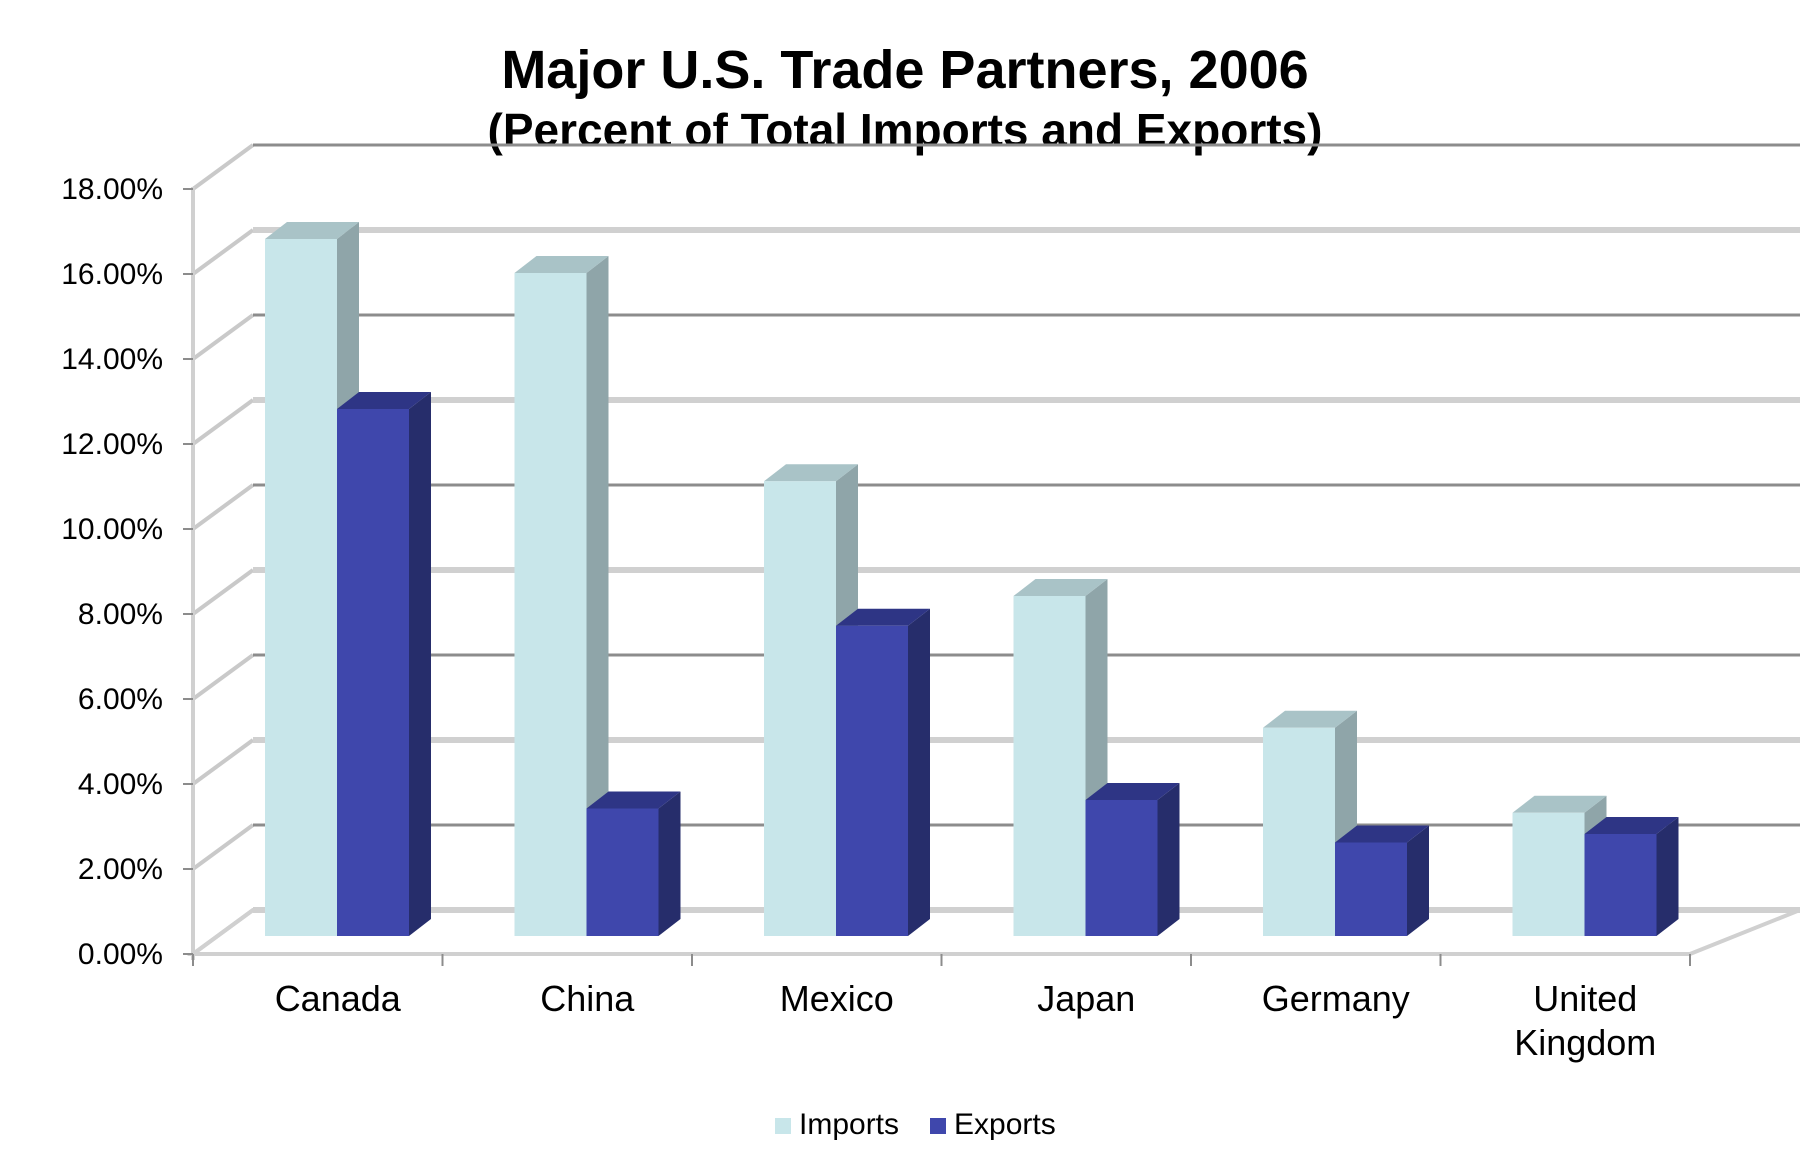  I want to click on x-tick-label: United, so click(1585, 998).